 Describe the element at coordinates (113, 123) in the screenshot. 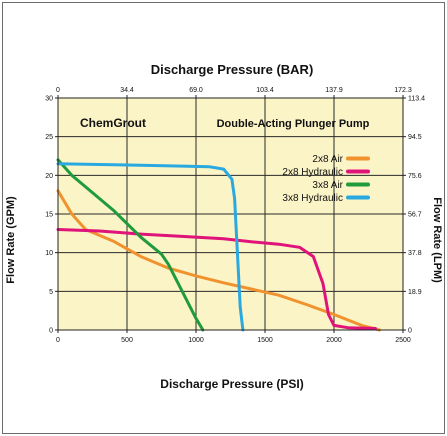

I see `brand-label: ChemGrout` at that location.